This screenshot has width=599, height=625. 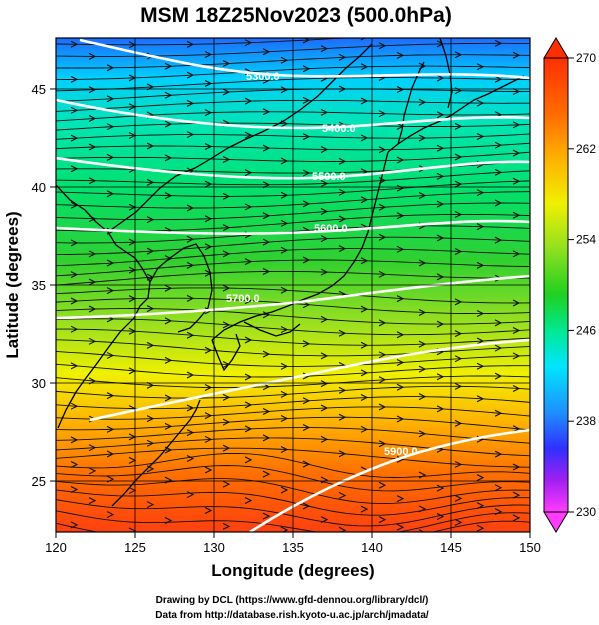 What do you see at coordinates (39, 481) in the screenshot?
I see `lat-tick-label: 25` at bounding box center [39, 481].